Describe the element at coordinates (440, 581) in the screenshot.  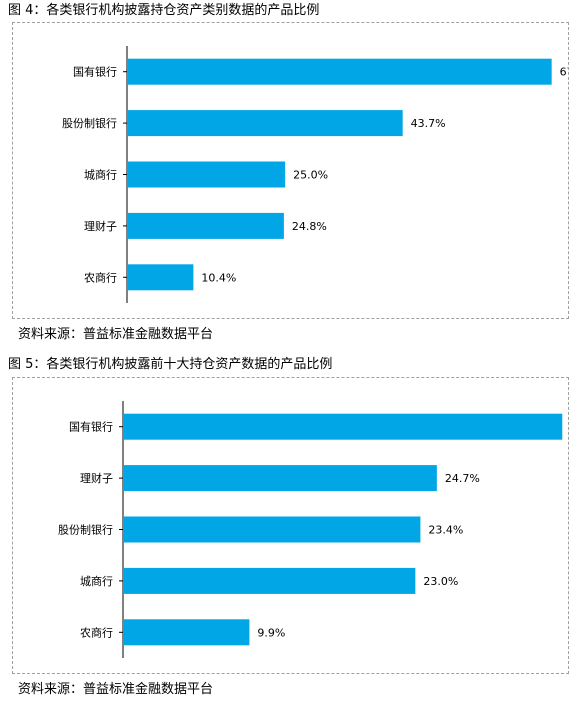
I see `data-label: 23.0%` at that location.